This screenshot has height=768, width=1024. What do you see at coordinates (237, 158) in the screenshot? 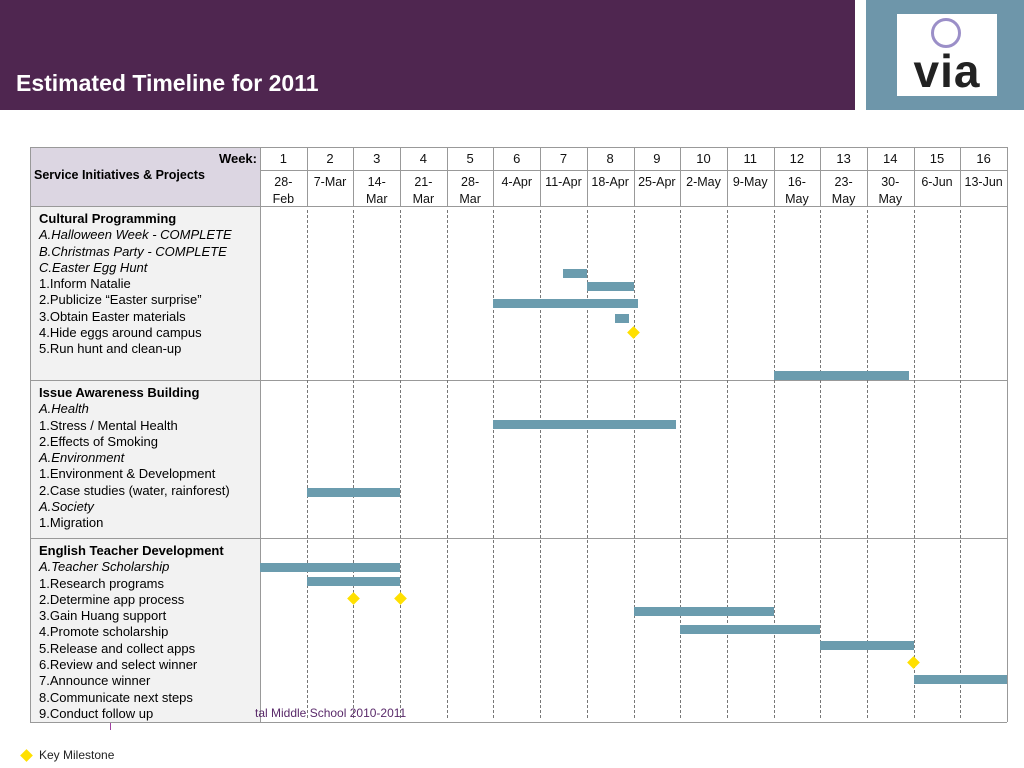
I see `week-label: Week:` at bounding box center [237, 158].